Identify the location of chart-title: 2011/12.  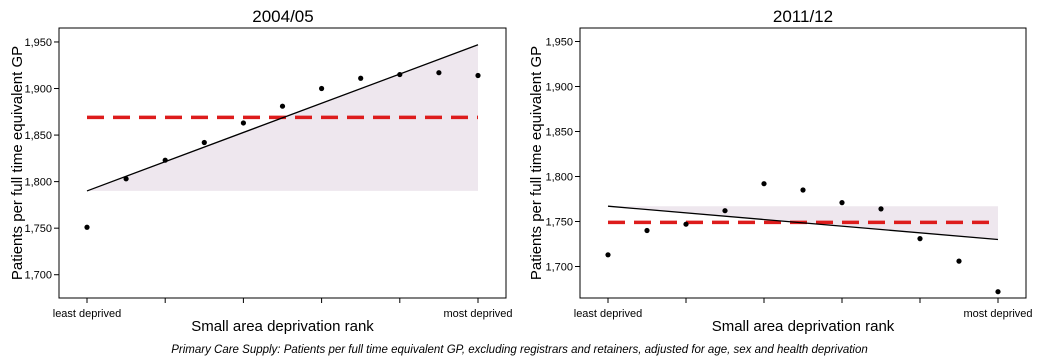
(803, 16).